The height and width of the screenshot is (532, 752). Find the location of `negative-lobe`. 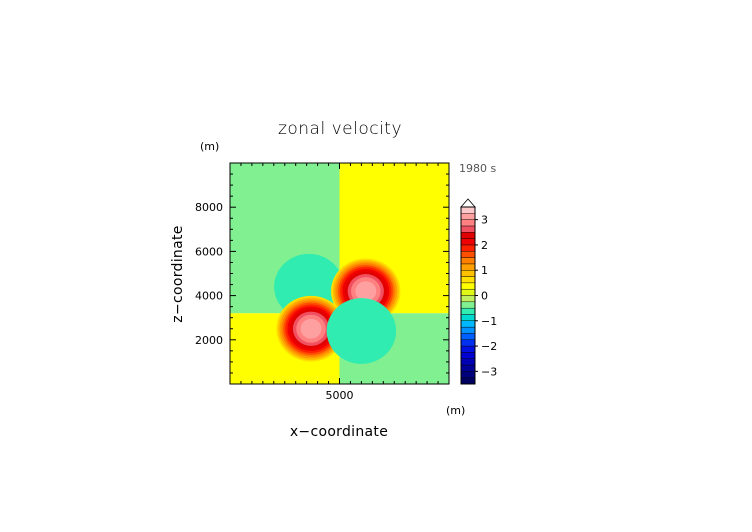

negative-lobe is located at coordinates (361, 331).